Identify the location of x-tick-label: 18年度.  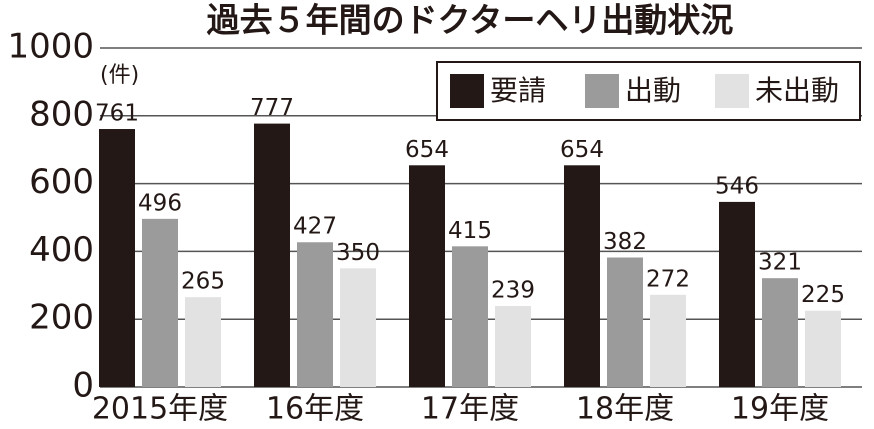
(625, 409).